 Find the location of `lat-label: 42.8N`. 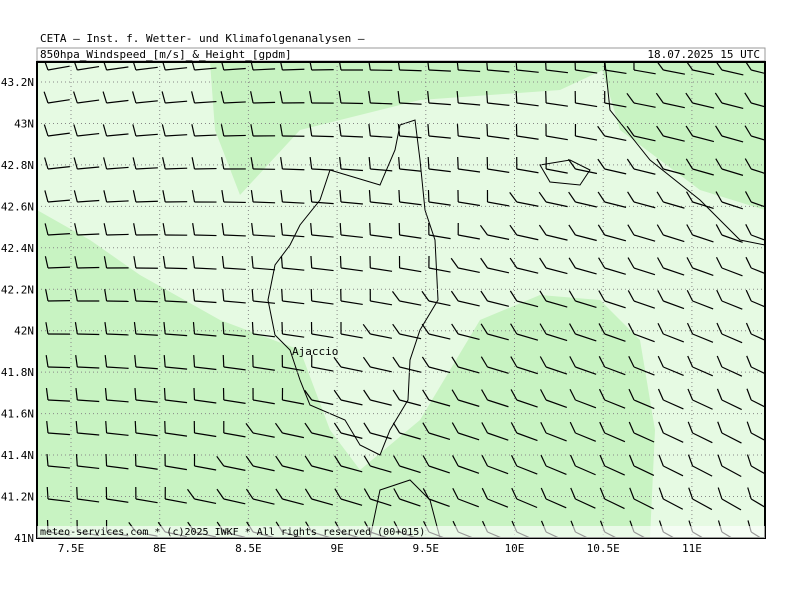

lat-label: 42.8N is located at coordinates (17, 165).